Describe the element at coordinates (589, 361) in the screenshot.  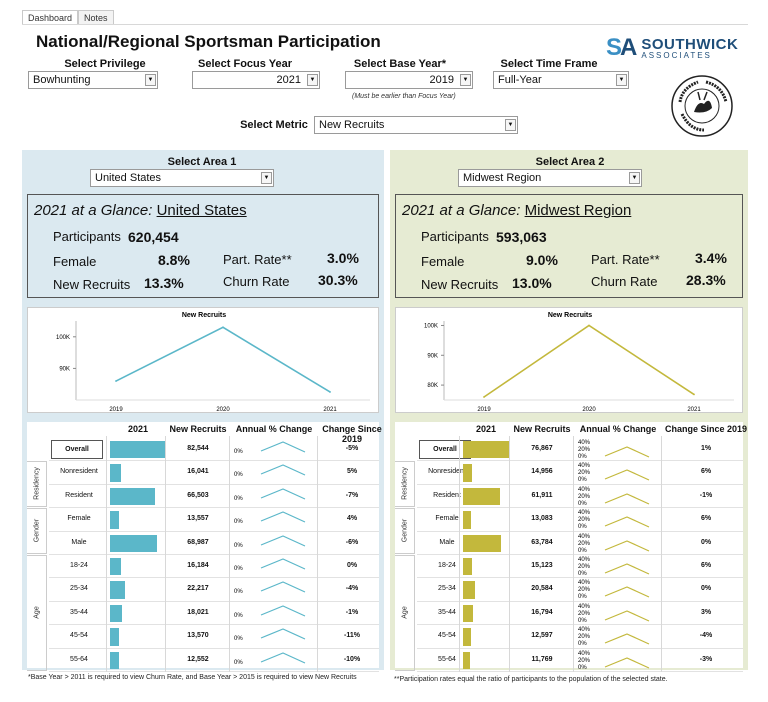
I see `series-line` at that location.